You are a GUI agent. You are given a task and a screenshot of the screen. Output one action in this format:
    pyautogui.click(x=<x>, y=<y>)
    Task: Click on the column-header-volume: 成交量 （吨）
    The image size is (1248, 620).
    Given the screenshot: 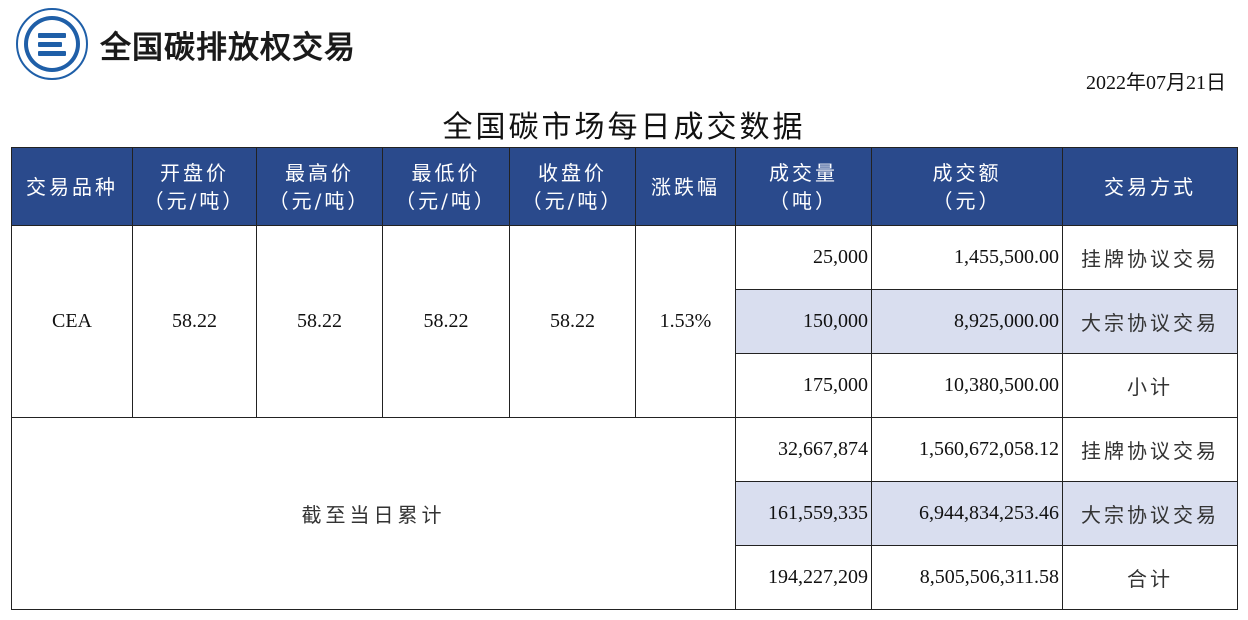 What is the action you would take?
    pyautogui.click(x=803, y=186)
    